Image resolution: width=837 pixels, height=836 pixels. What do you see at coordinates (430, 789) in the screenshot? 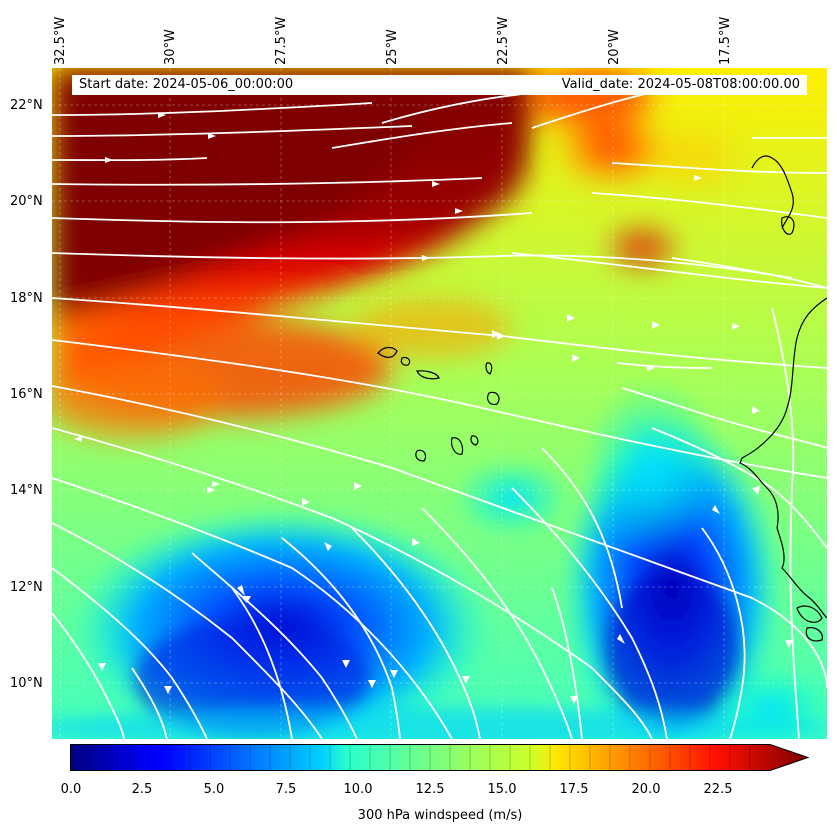
I see `colorbar-tick-12-5: 12.5` at bounding box center [430, 789].